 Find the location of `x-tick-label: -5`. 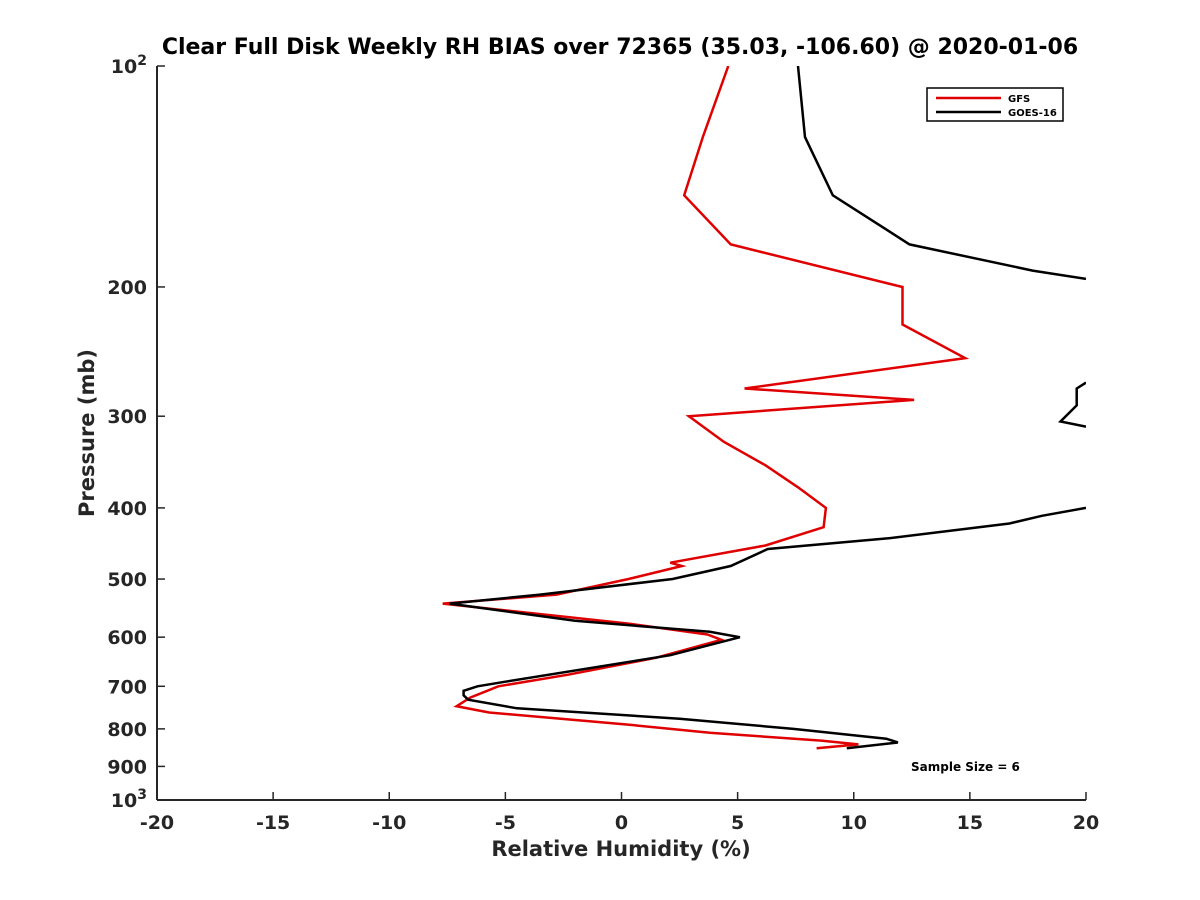

x-tick-label: -5 is located at coordinates (505, 823).